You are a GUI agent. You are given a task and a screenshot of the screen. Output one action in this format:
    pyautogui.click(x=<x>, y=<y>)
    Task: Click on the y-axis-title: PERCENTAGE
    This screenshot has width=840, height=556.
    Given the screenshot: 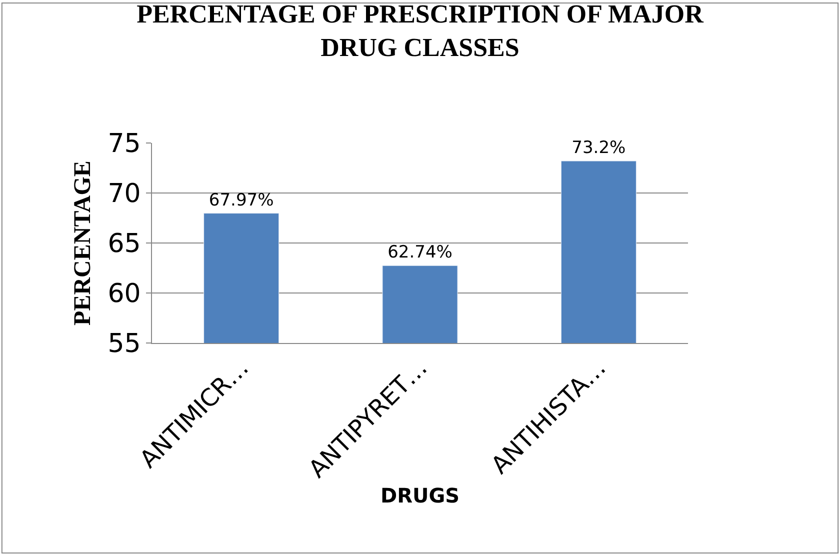 What is the action you would take?
    pyautogui.click(x=83, y=243)
    